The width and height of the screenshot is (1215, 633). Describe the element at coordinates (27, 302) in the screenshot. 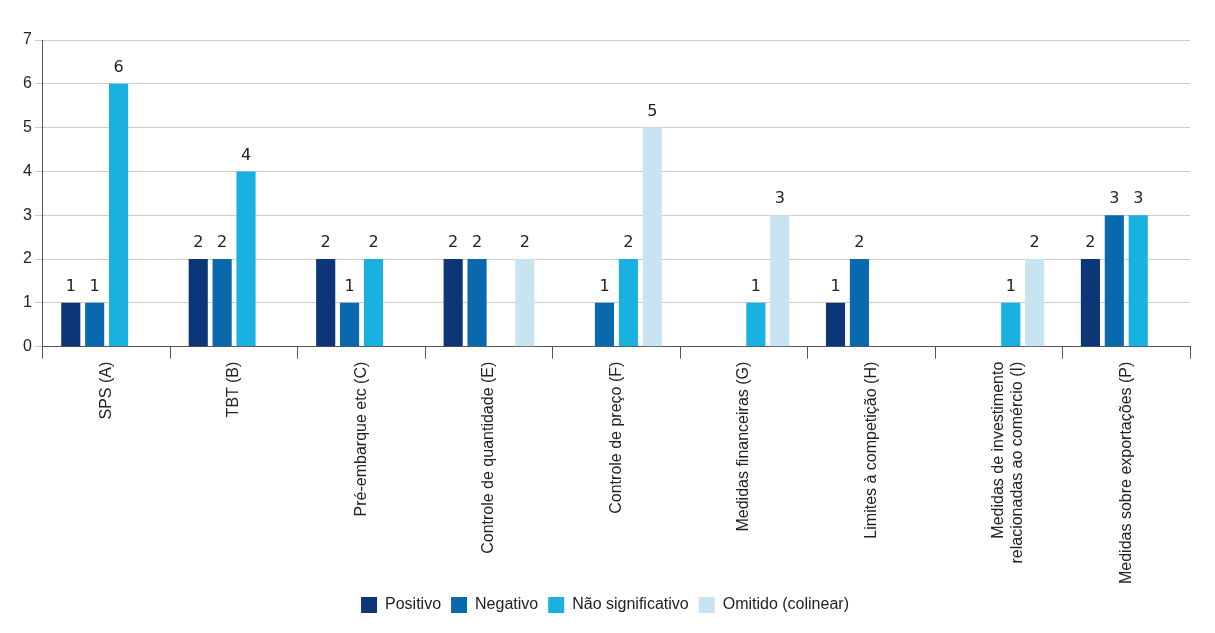

I see `y-tick-label: 1` at that location.